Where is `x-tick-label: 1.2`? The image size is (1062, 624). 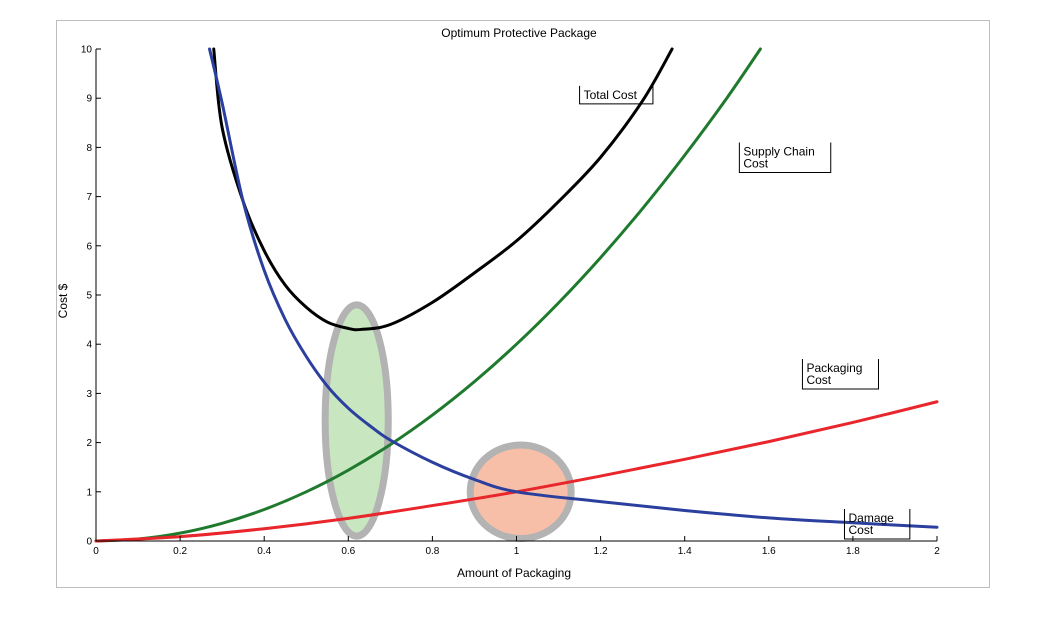 x-tick-label: 1.2 is located at coordinates (601, 551).